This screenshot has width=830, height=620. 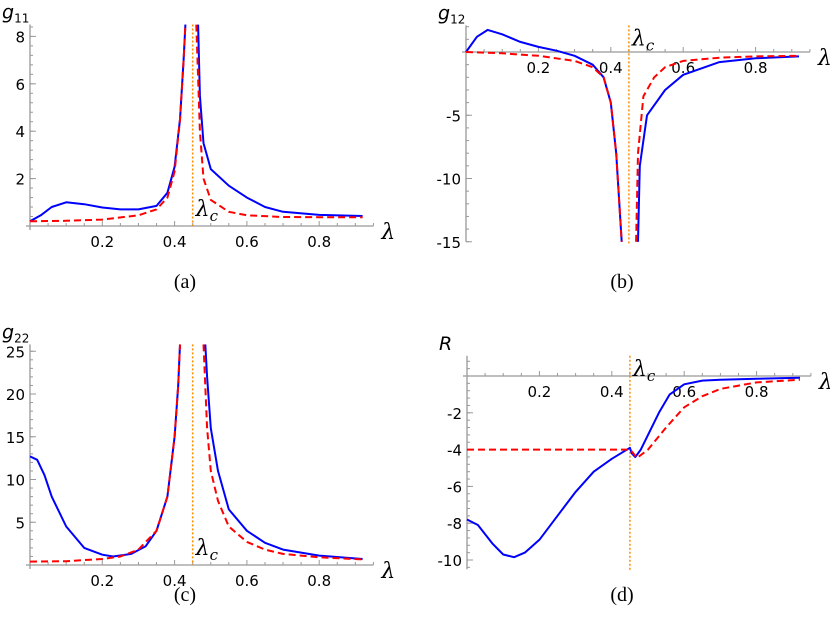 I want to click on y-axis-label: R, so click(x=445, y=344).